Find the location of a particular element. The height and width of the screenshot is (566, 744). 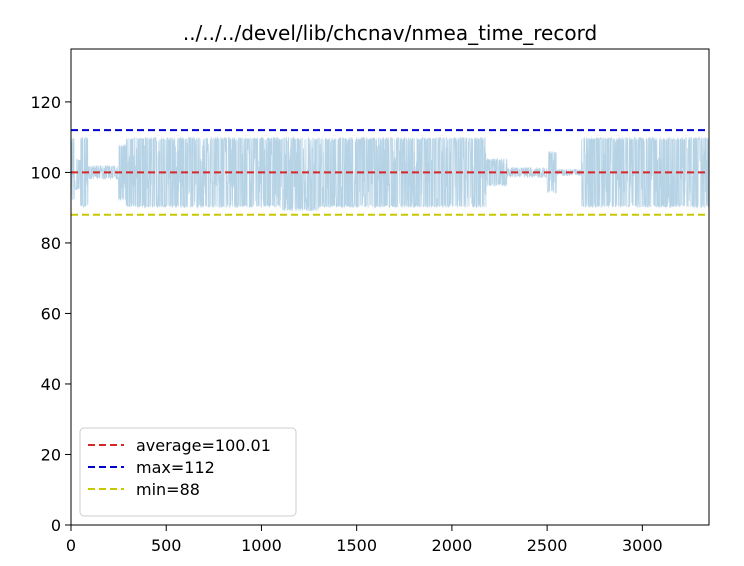

legend-box is located at coordinates (188, 472).